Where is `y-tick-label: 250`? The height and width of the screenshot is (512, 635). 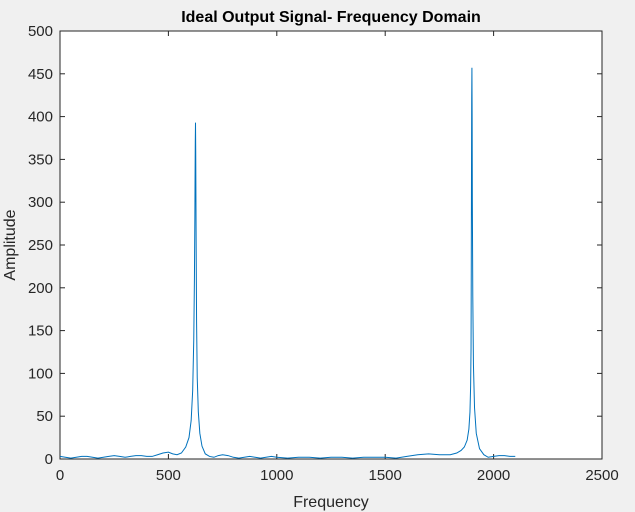
y-tick-label: 250 is located at coordinates (40, 245).